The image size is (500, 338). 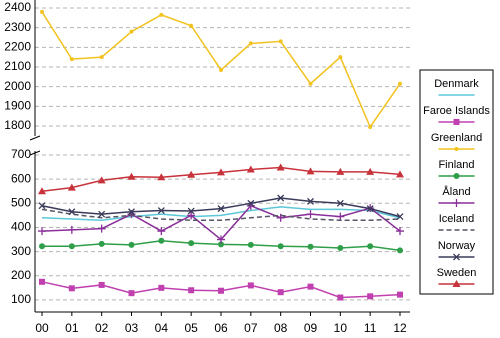 I want to click on legend-label: Åland, so click(x=456, y=191).